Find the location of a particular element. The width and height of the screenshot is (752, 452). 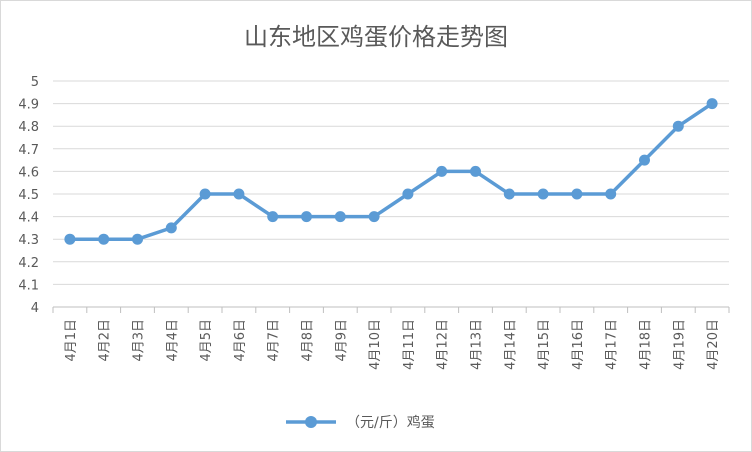

legend: （元/斤）鸡蛋 is located at coordinates (360, 422).